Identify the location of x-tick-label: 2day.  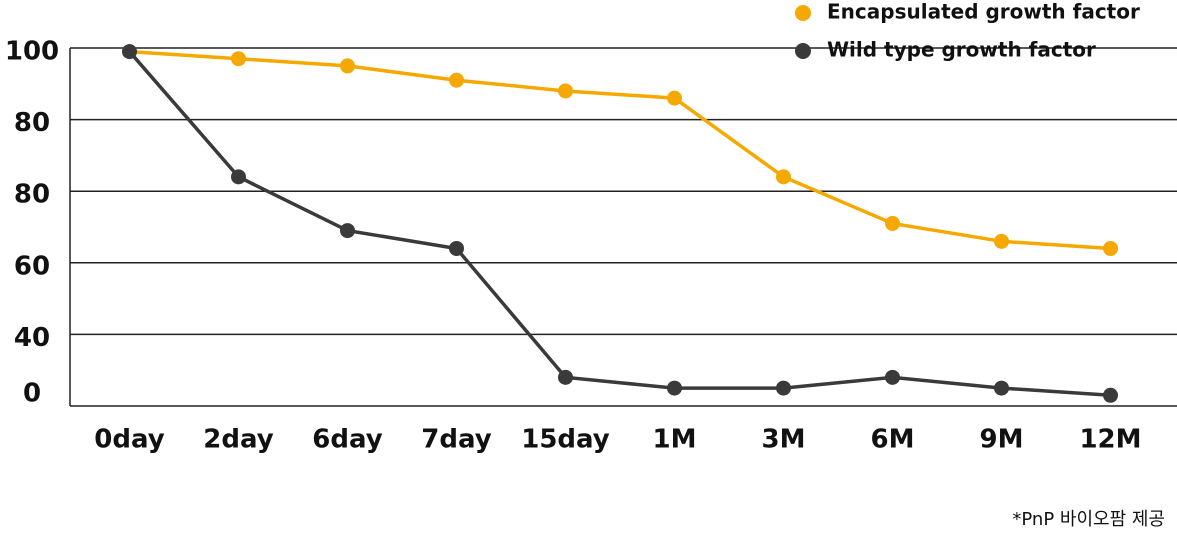
(238, 440).